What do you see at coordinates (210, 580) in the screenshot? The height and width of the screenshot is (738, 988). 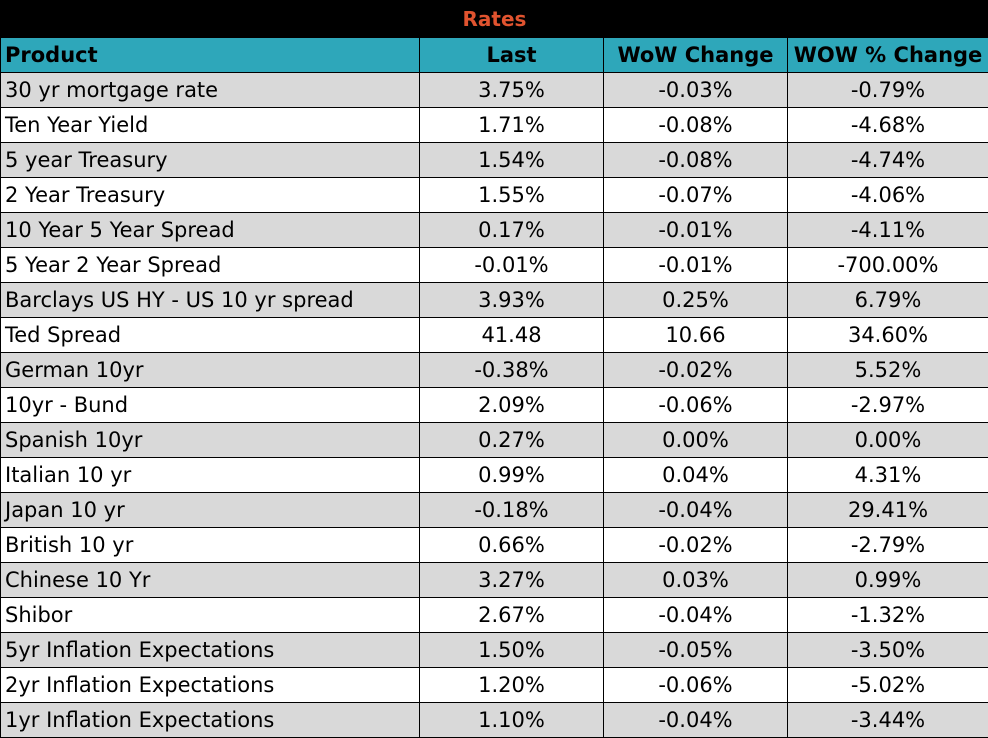 I see `cell-product: Chinese 10 Yr` at bounding box center [210, 580].